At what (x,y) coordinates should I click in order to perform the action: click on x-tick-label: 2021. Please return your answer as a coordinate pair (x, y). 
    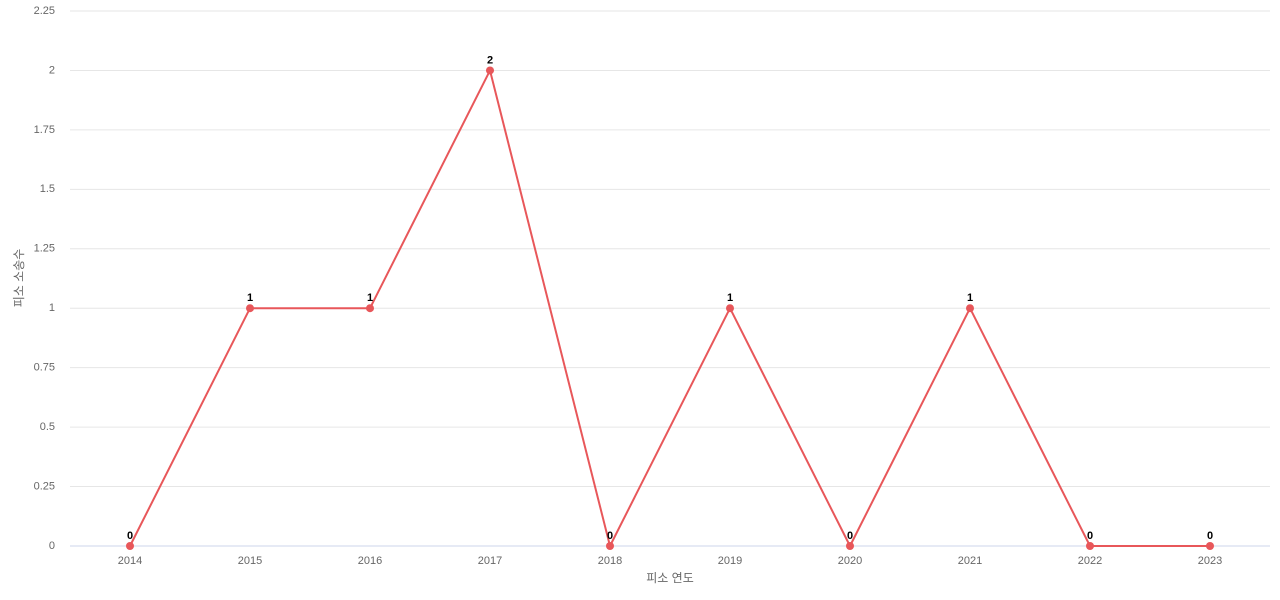
    Looking at the image, I should click on (970, 561).